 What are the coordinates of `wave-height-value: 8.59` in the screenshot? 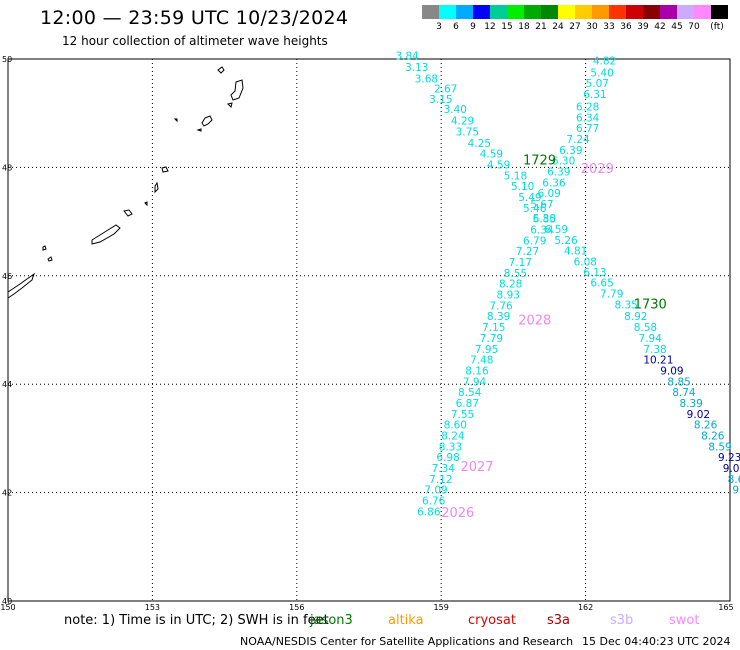 It's located at (719, 447).